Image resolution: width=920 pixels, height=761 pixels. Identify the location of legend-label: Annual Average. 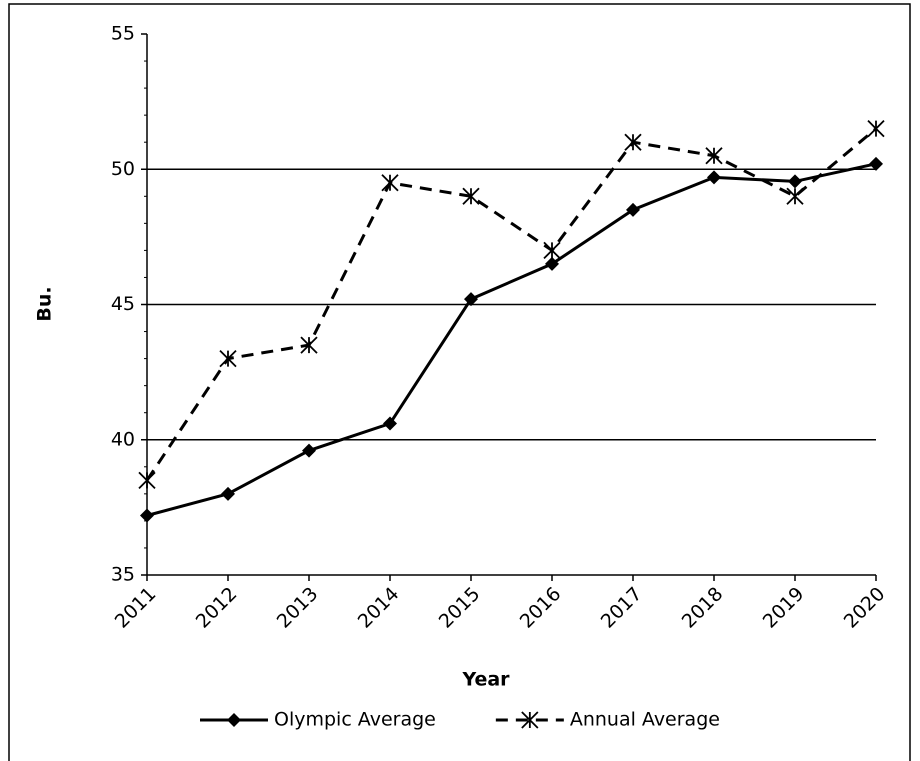
(645, 720).